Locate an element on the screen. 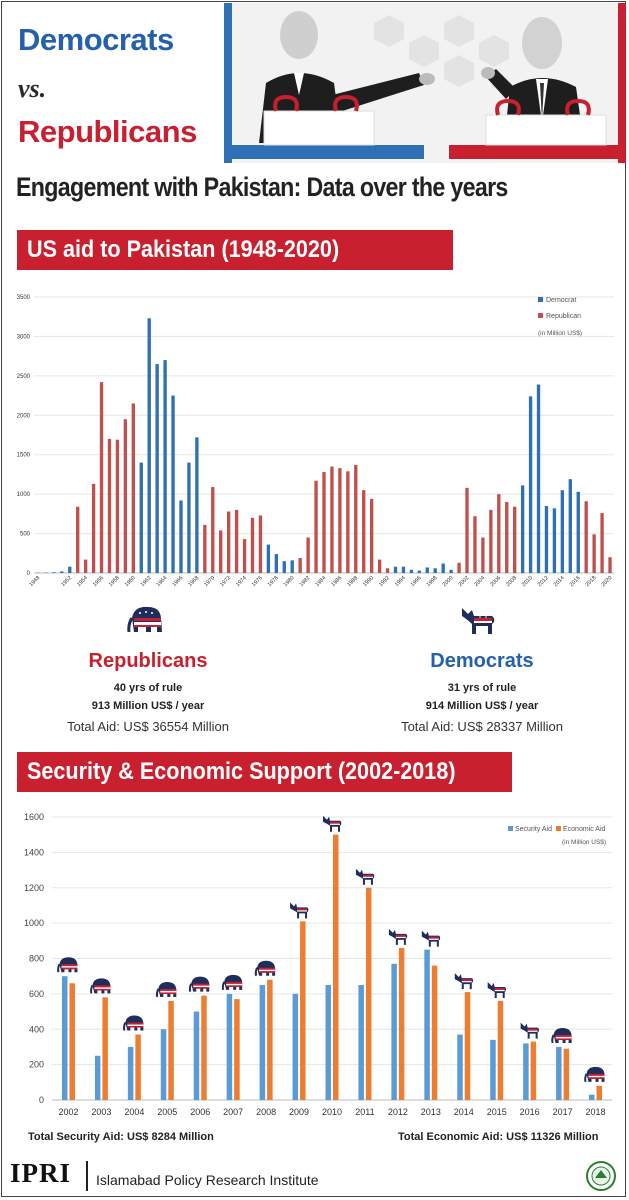  aid-chart-ytick: 3500 is located at coordinates (24, 298).